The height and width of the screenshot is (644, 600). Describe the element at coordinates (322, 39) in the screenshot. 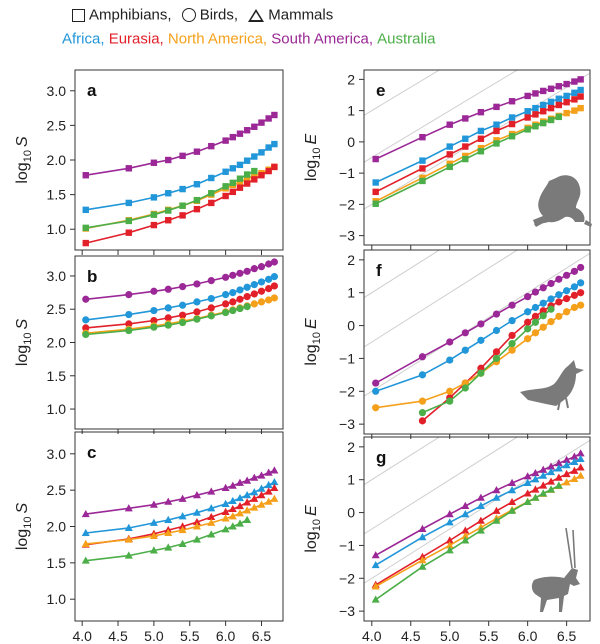

I see `legend-region-south-america: South America,` at that location.